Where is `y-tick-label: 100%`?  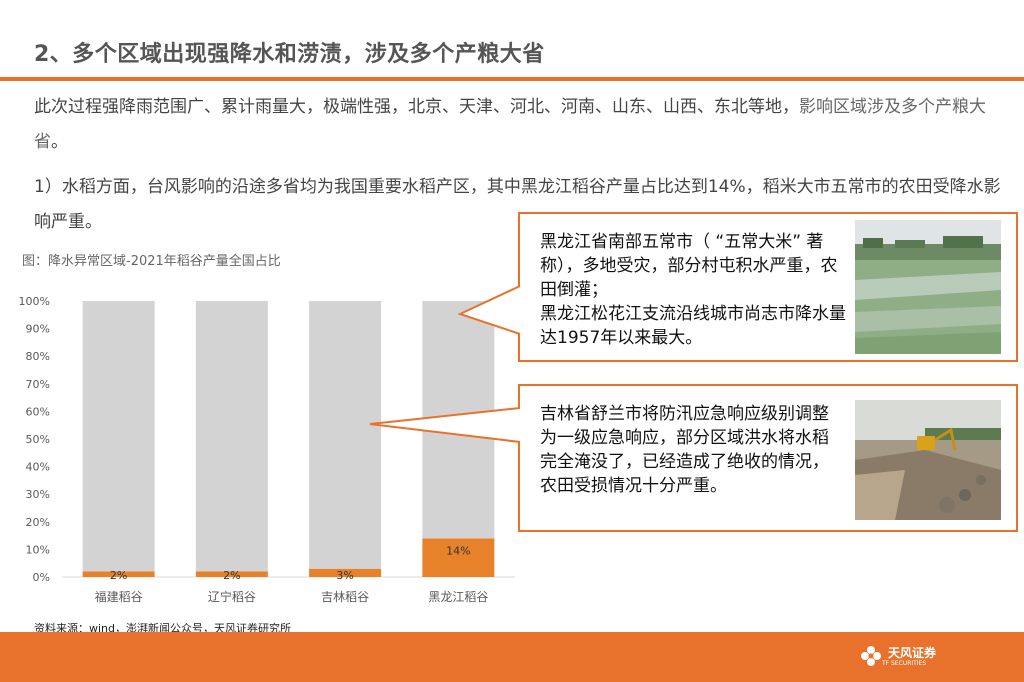 y-tick-label: 100% is located at coordinates (34, 301).